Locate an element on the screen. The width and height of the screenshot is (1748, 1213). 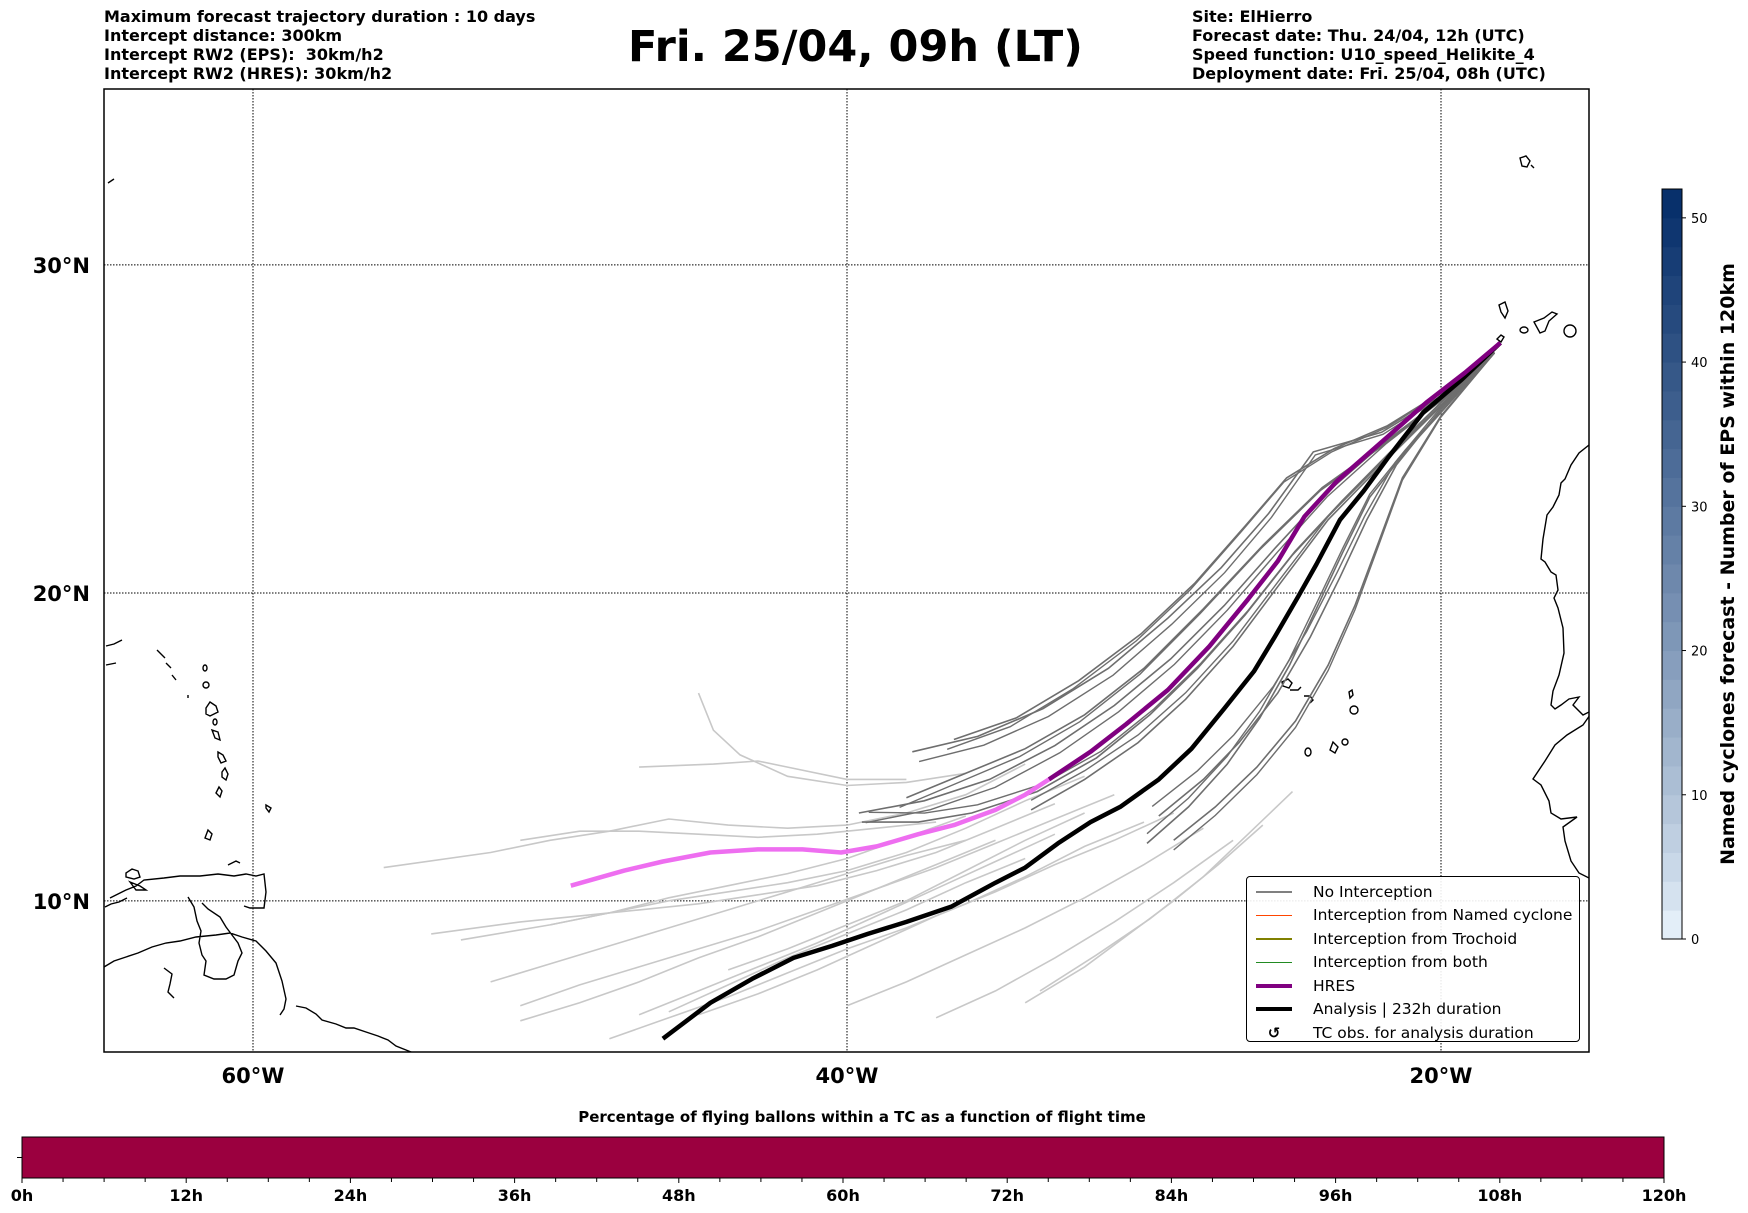
flight-bar-tick-label: 0h is located at coordinates (22, 1195).